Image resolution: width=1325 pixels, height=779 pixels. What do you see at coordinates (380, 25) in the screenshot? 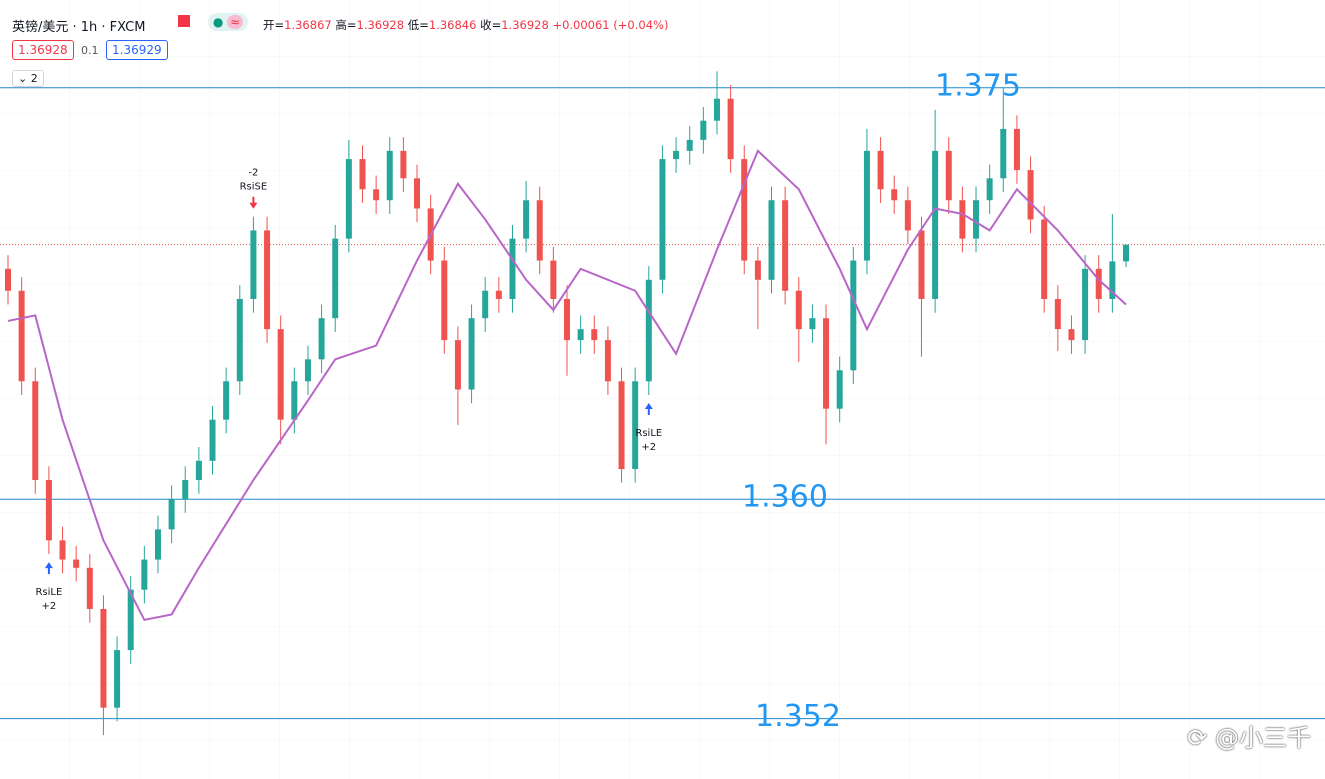
I see `value: 1.36928` at bounding box center [380, 25].